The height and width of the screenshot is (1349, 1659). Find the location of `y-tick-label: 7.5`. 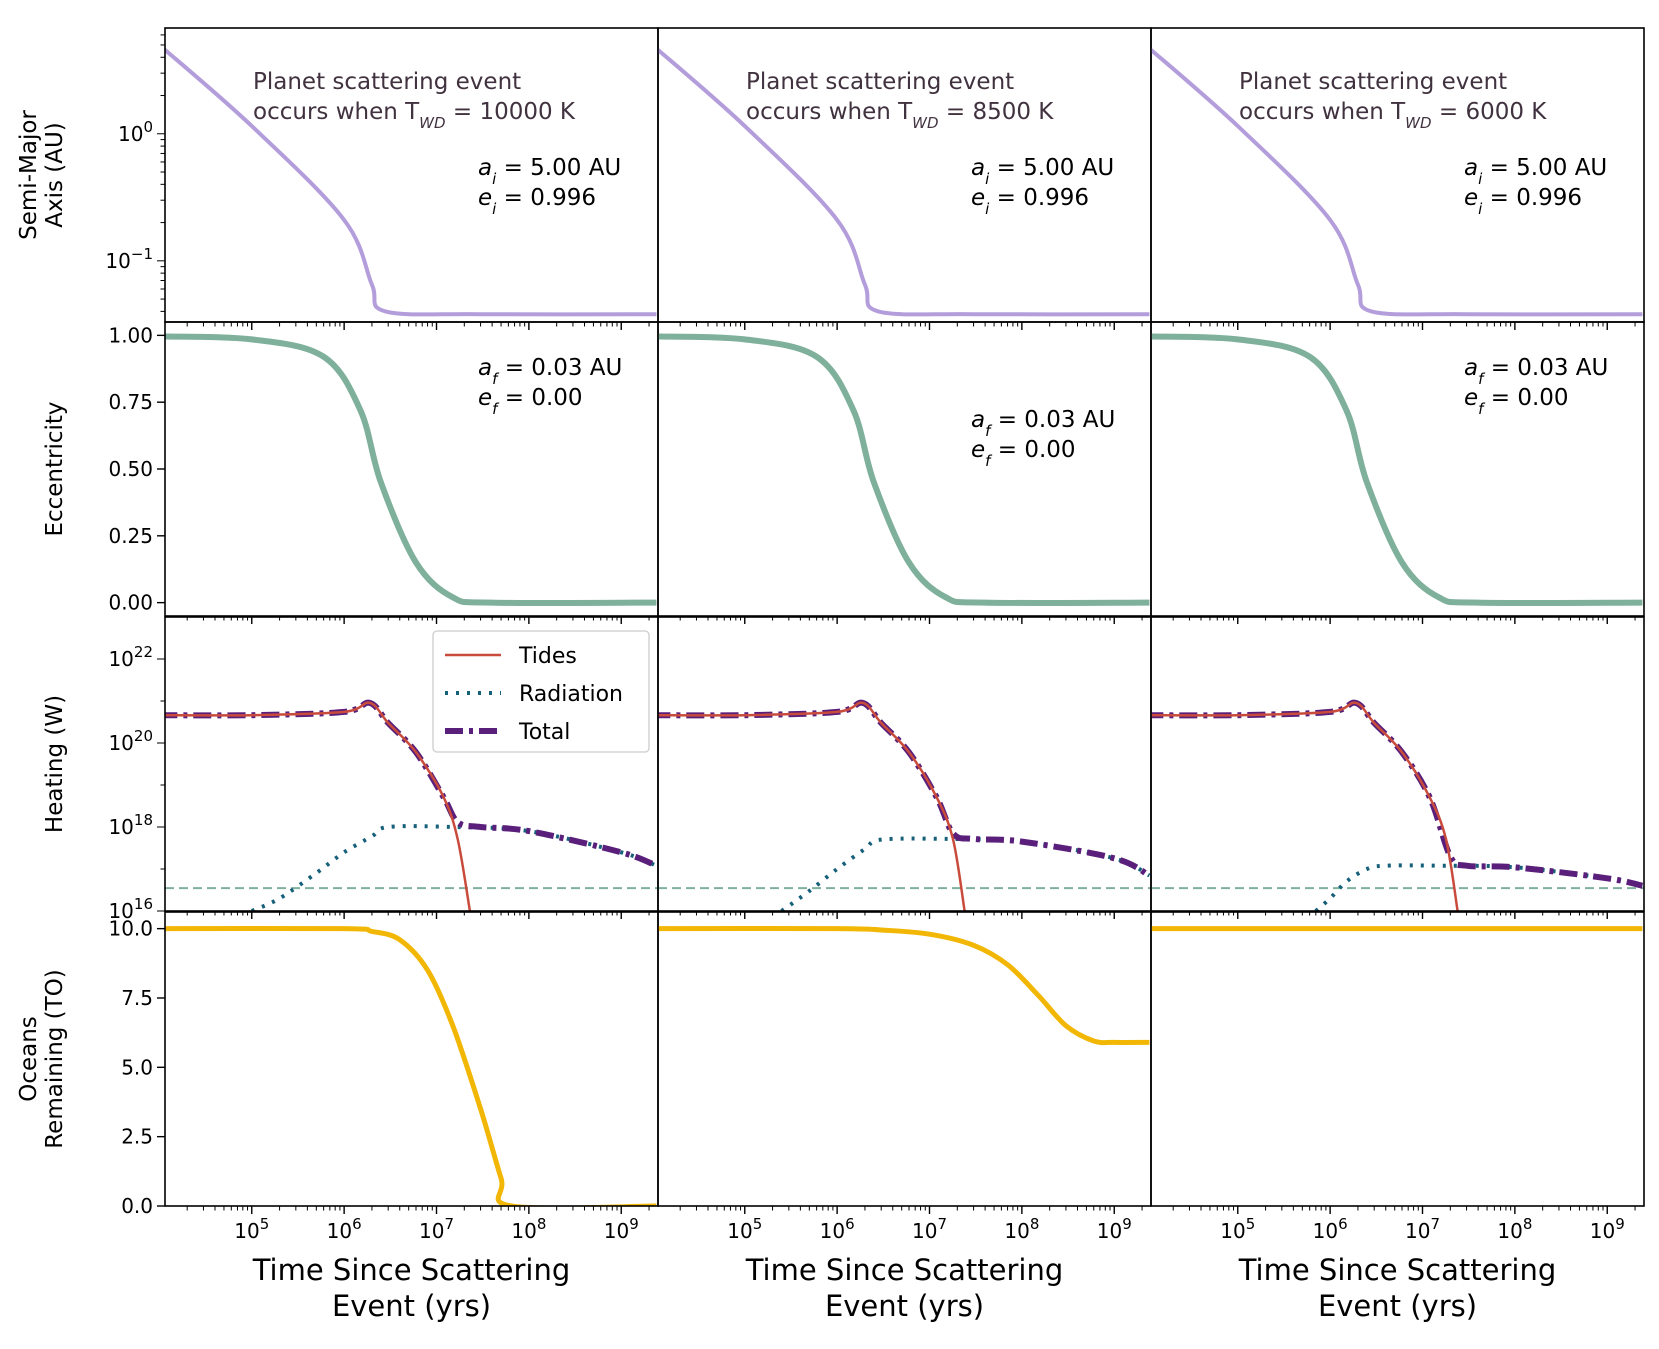

y-tick-label: 7.5 is located at coordinates (137, 998).